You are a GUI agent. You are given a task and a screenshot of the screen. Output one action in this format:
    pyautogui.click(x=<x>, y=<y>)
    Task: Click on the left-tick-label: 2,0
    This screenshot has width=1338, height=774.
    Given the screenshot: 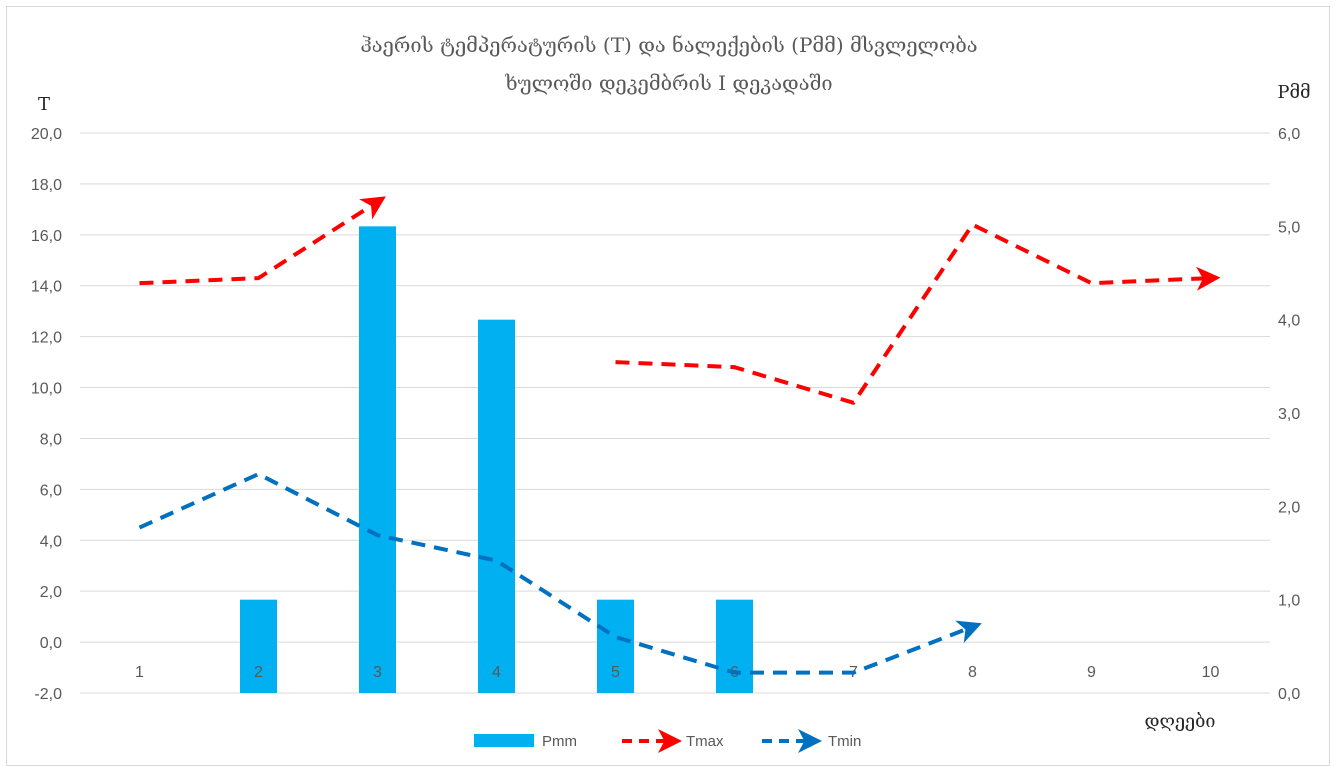 What is the action you would take?
    pyautogui.click(x=51, y=592)
    